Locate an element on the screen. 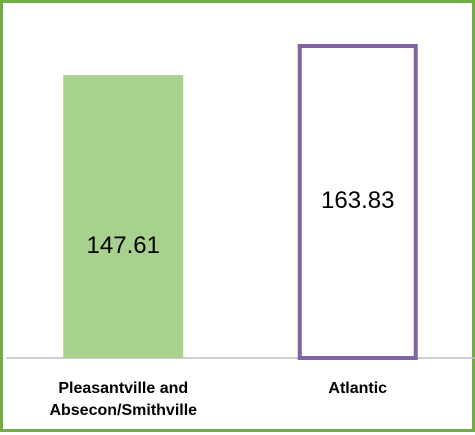  x-tick-label-1-line-0: Atlantic is located at coordinates (357, 388).